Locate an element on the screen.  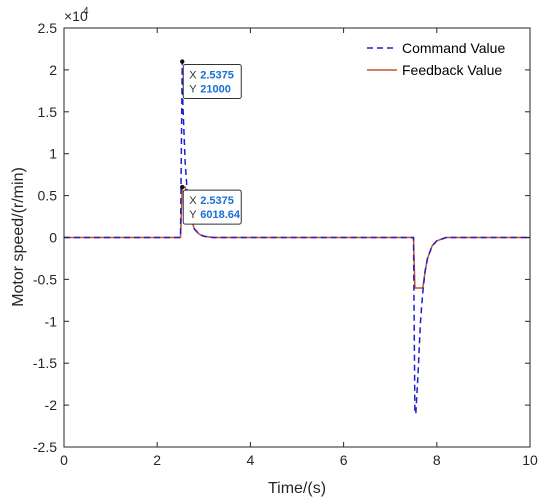
y-tick-label: -1.5 is located at coordinates (45, 363).